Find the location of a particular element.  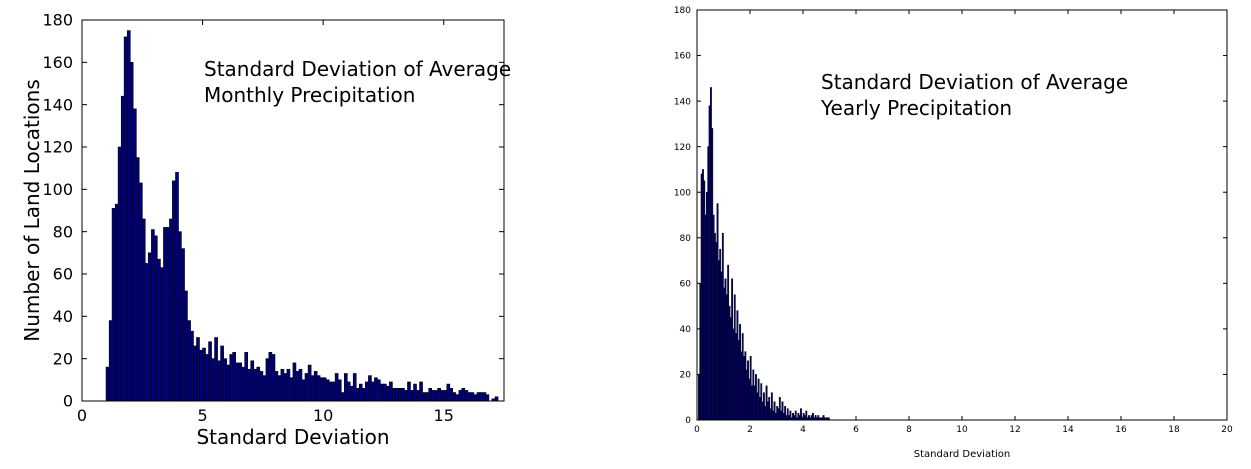

y-tick-label: 180 is located at coordinates (682, 11).